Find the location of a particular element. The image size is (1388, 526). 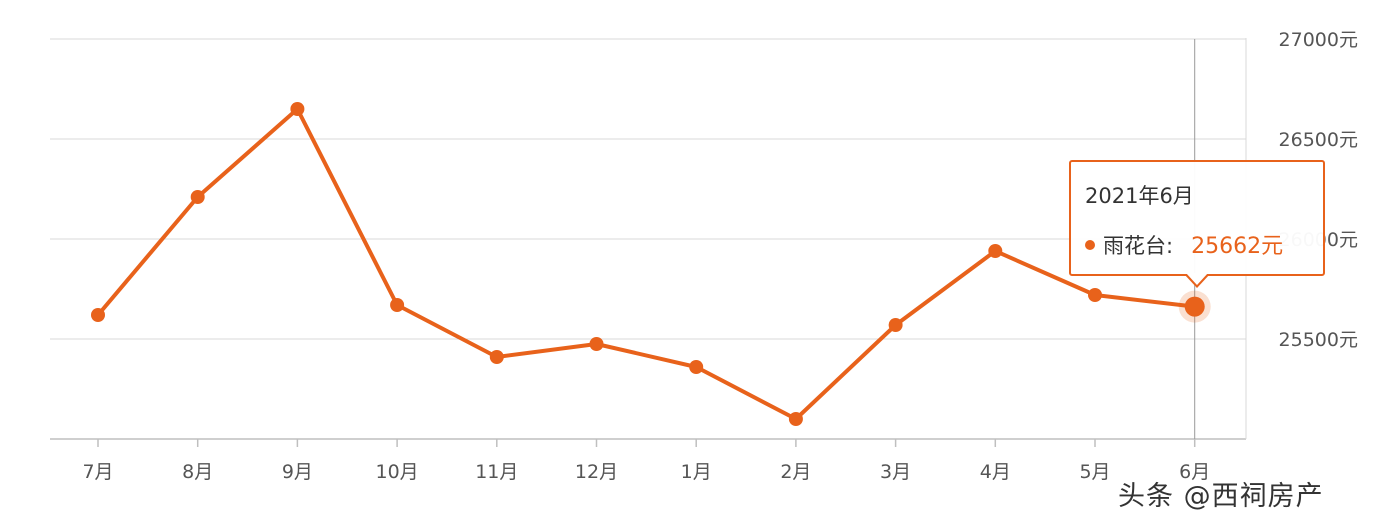

tooltip-series-label: 雨花台: is located at coordinates (1138, 246).